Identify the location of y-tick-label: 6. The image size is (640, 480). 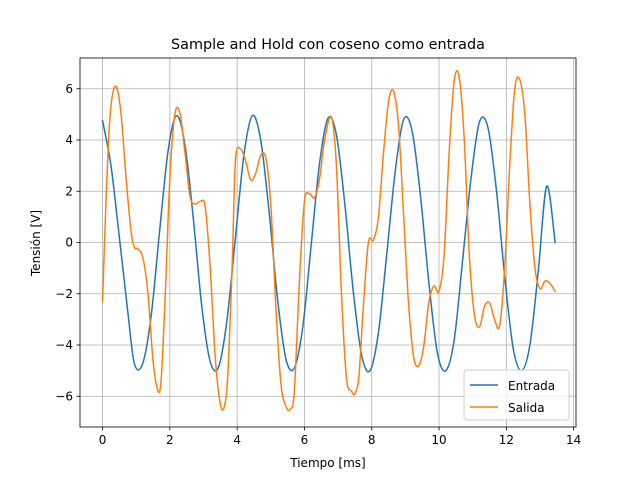
(69, 89).